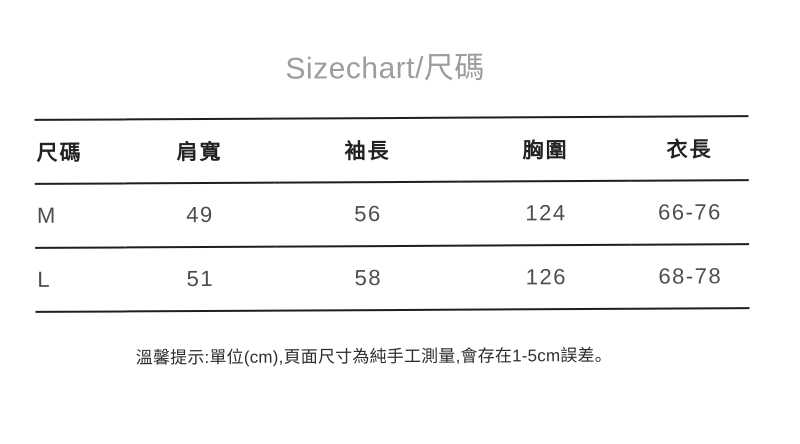  I want to click on col-header-length: 衣長, so click(689, 148).